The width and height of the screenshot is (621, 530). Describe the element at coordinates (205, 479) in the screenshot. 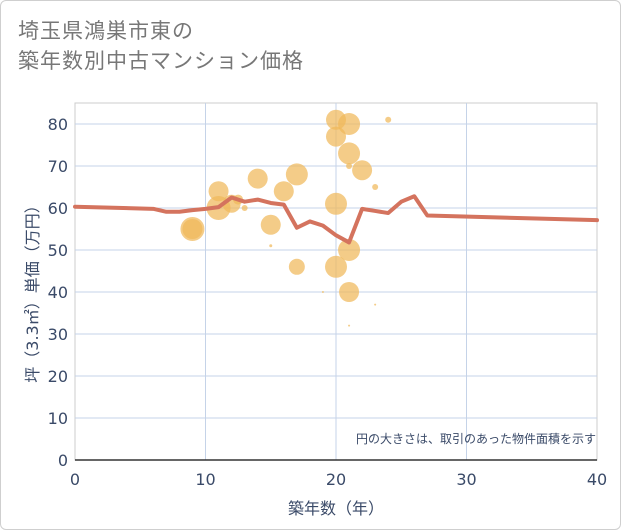

I see `x-tick-label: 10` at that location.